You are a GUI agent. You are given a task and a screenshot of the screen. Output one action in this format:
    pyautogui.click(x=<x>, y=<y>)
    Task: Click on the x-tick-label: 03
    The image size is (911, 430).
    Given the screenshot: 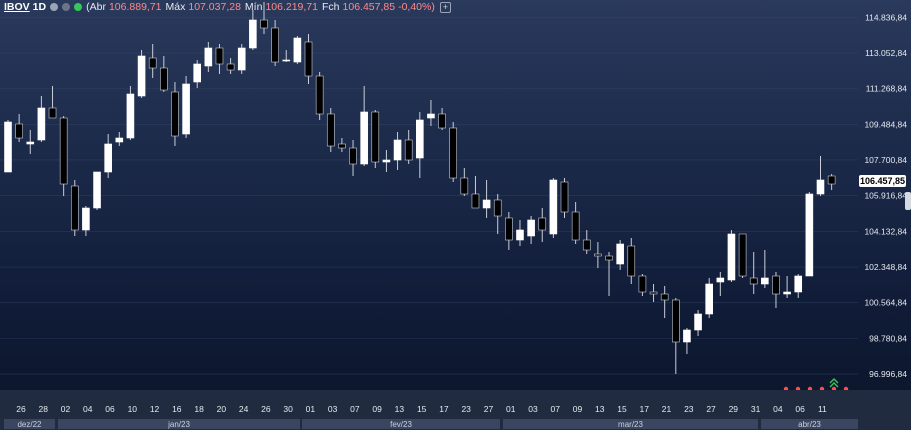 What is the action you would take?
    pyautogui.click(x=333, y=409)
    